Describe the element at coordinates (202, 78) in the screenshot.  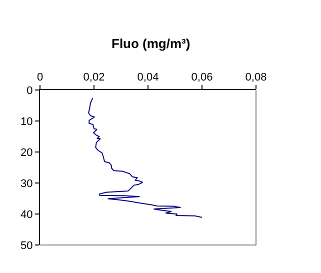
I see `x-tick-label: 0,06` at that location.